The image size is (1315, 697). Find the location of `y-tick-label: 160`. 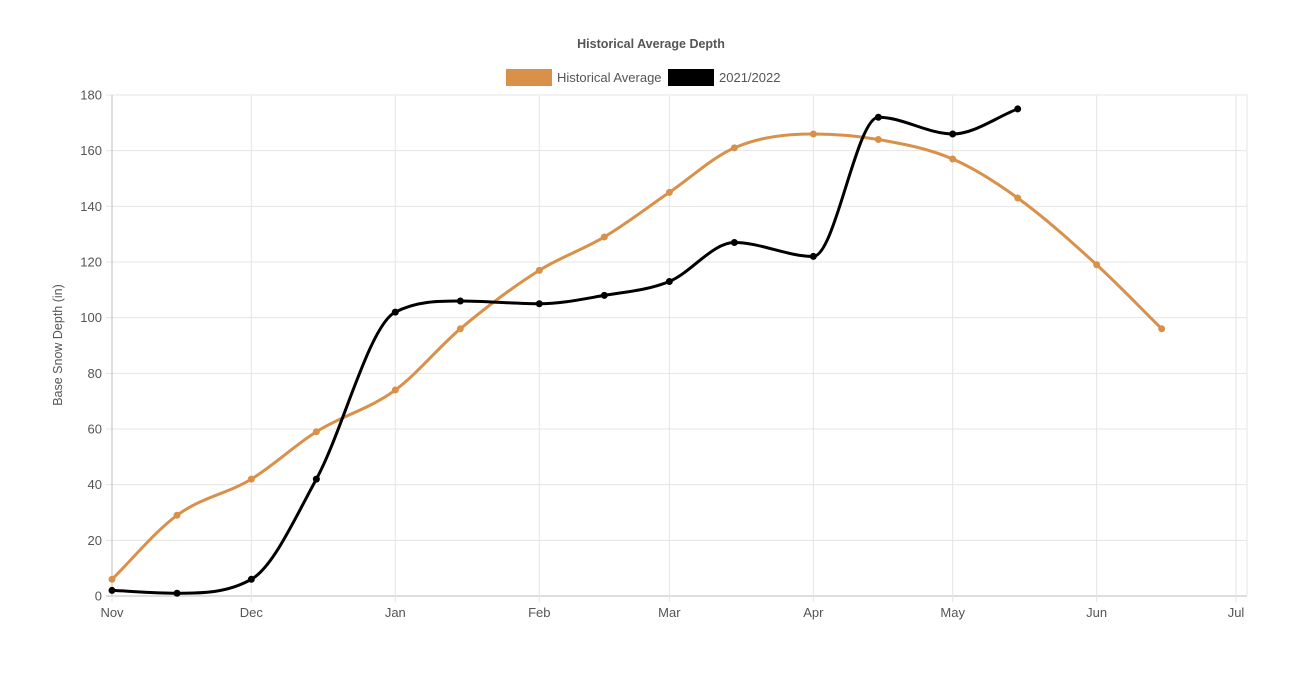

y-tick-label: 160 is located at coordinates (91, 150).